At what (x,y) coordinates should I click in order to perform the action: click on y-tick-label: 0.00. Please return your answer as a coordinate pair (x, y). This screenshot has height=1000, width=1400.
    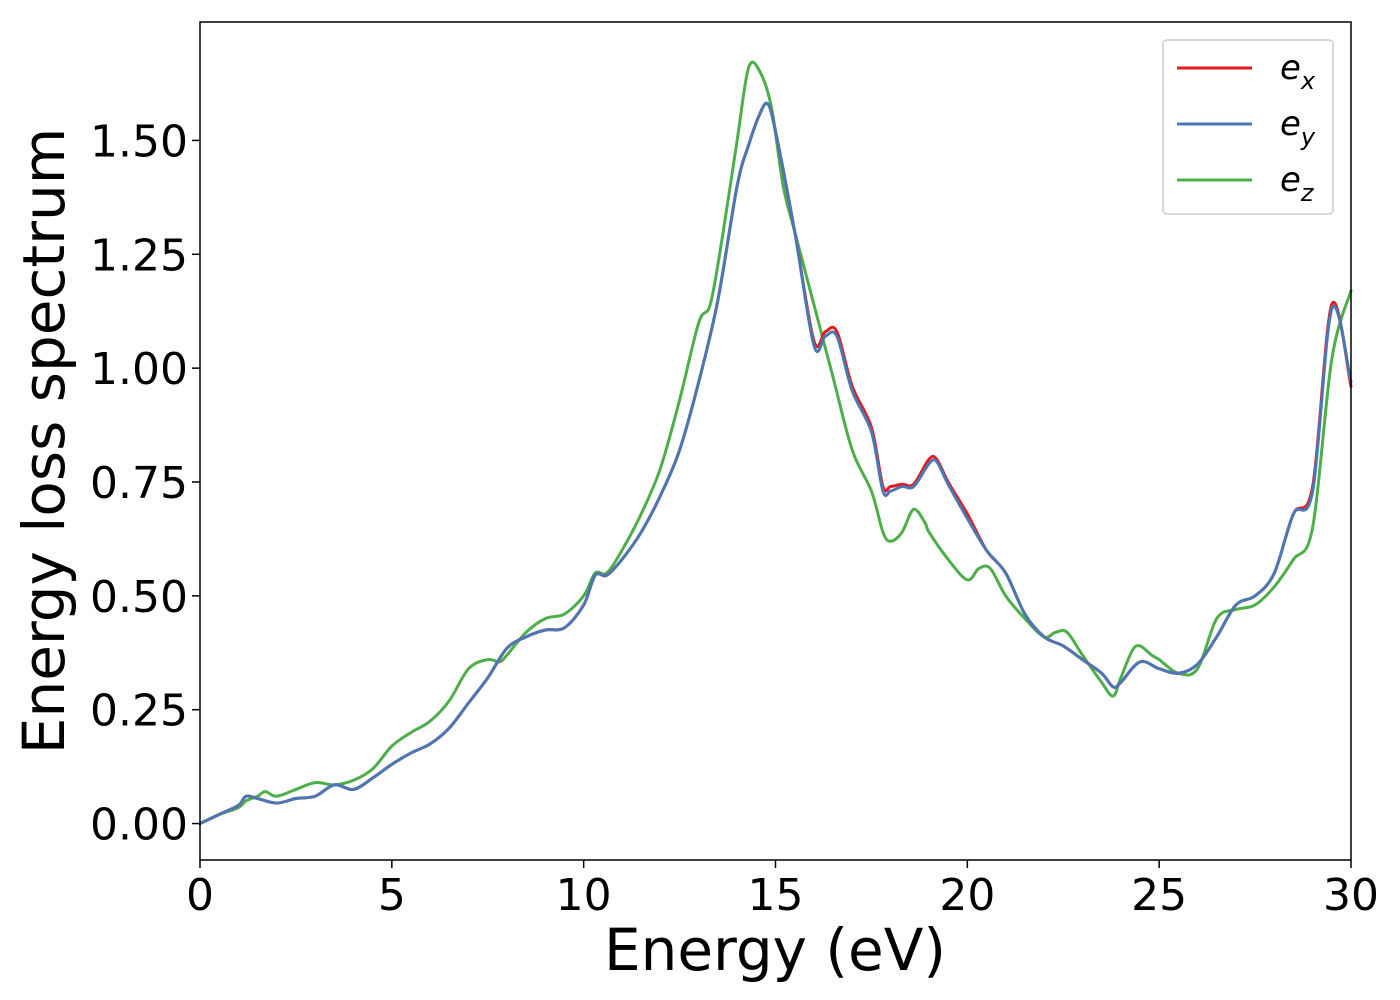
    Looking at the image, I should click on (139, 825).